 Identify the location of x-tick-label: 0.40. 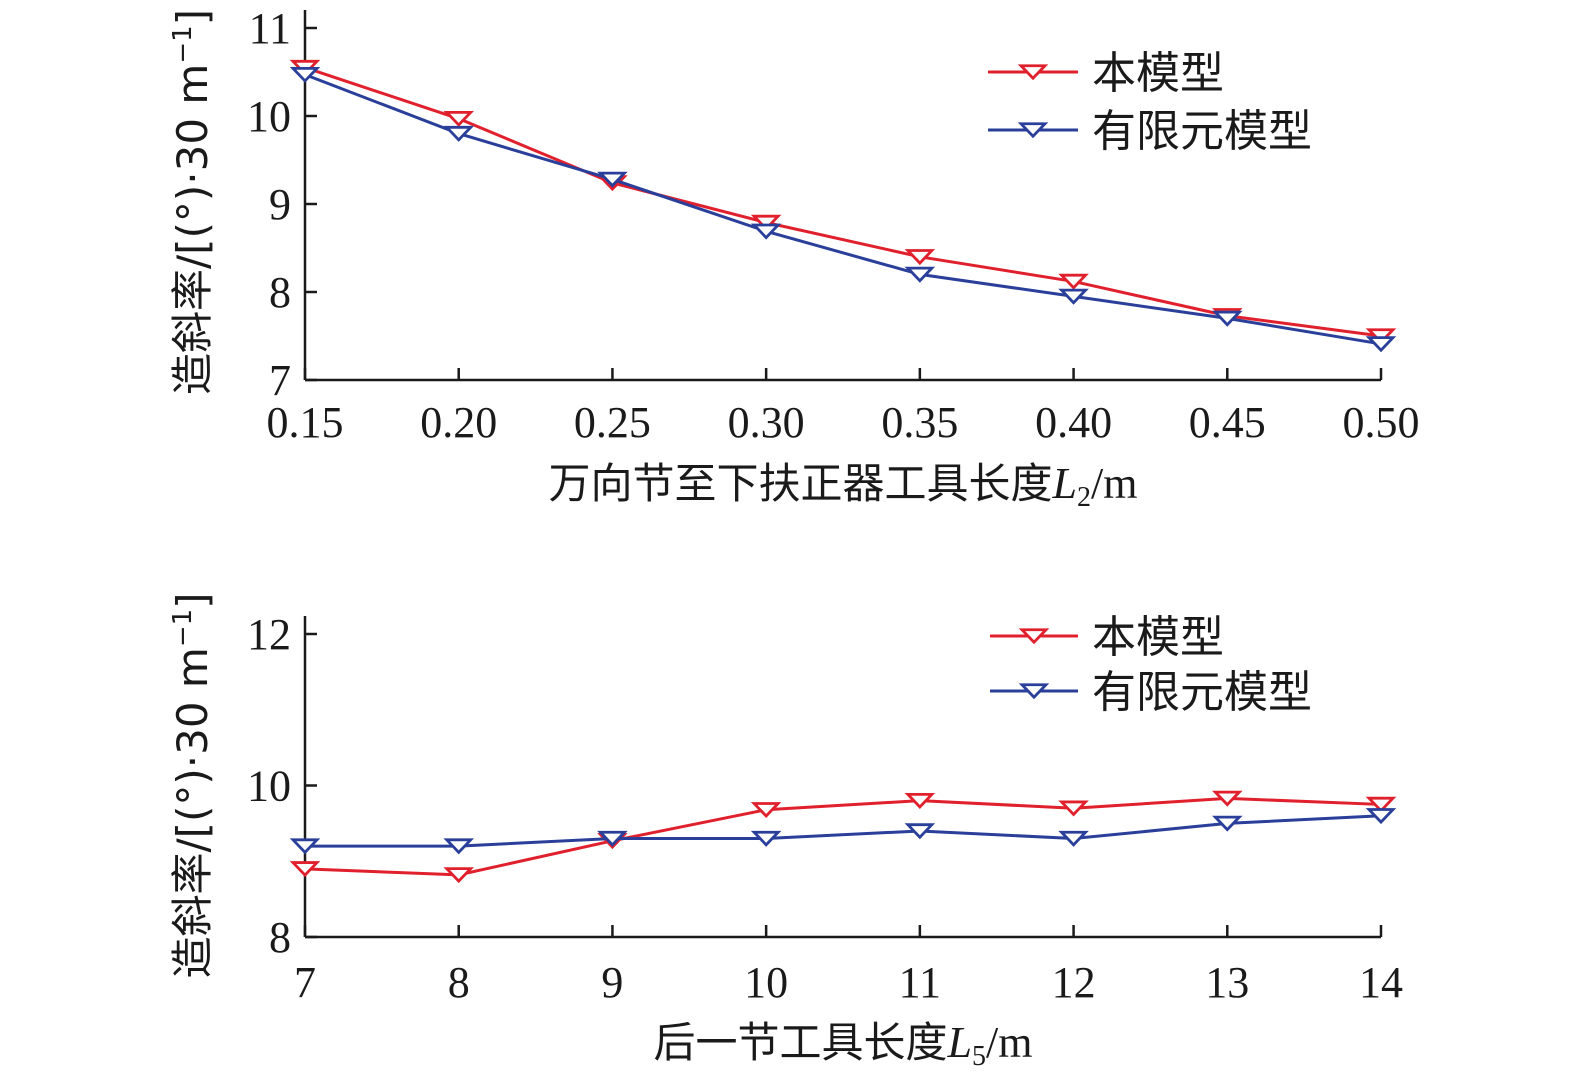
(1073, 422).